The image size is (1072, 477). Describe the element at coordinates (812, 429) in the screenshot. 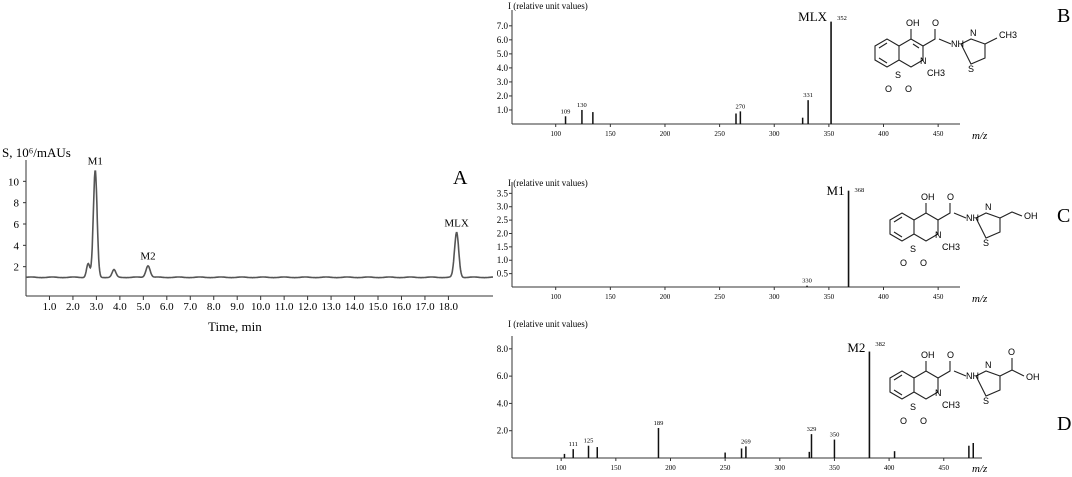

I see `peak-mz-label: 329` at that location.